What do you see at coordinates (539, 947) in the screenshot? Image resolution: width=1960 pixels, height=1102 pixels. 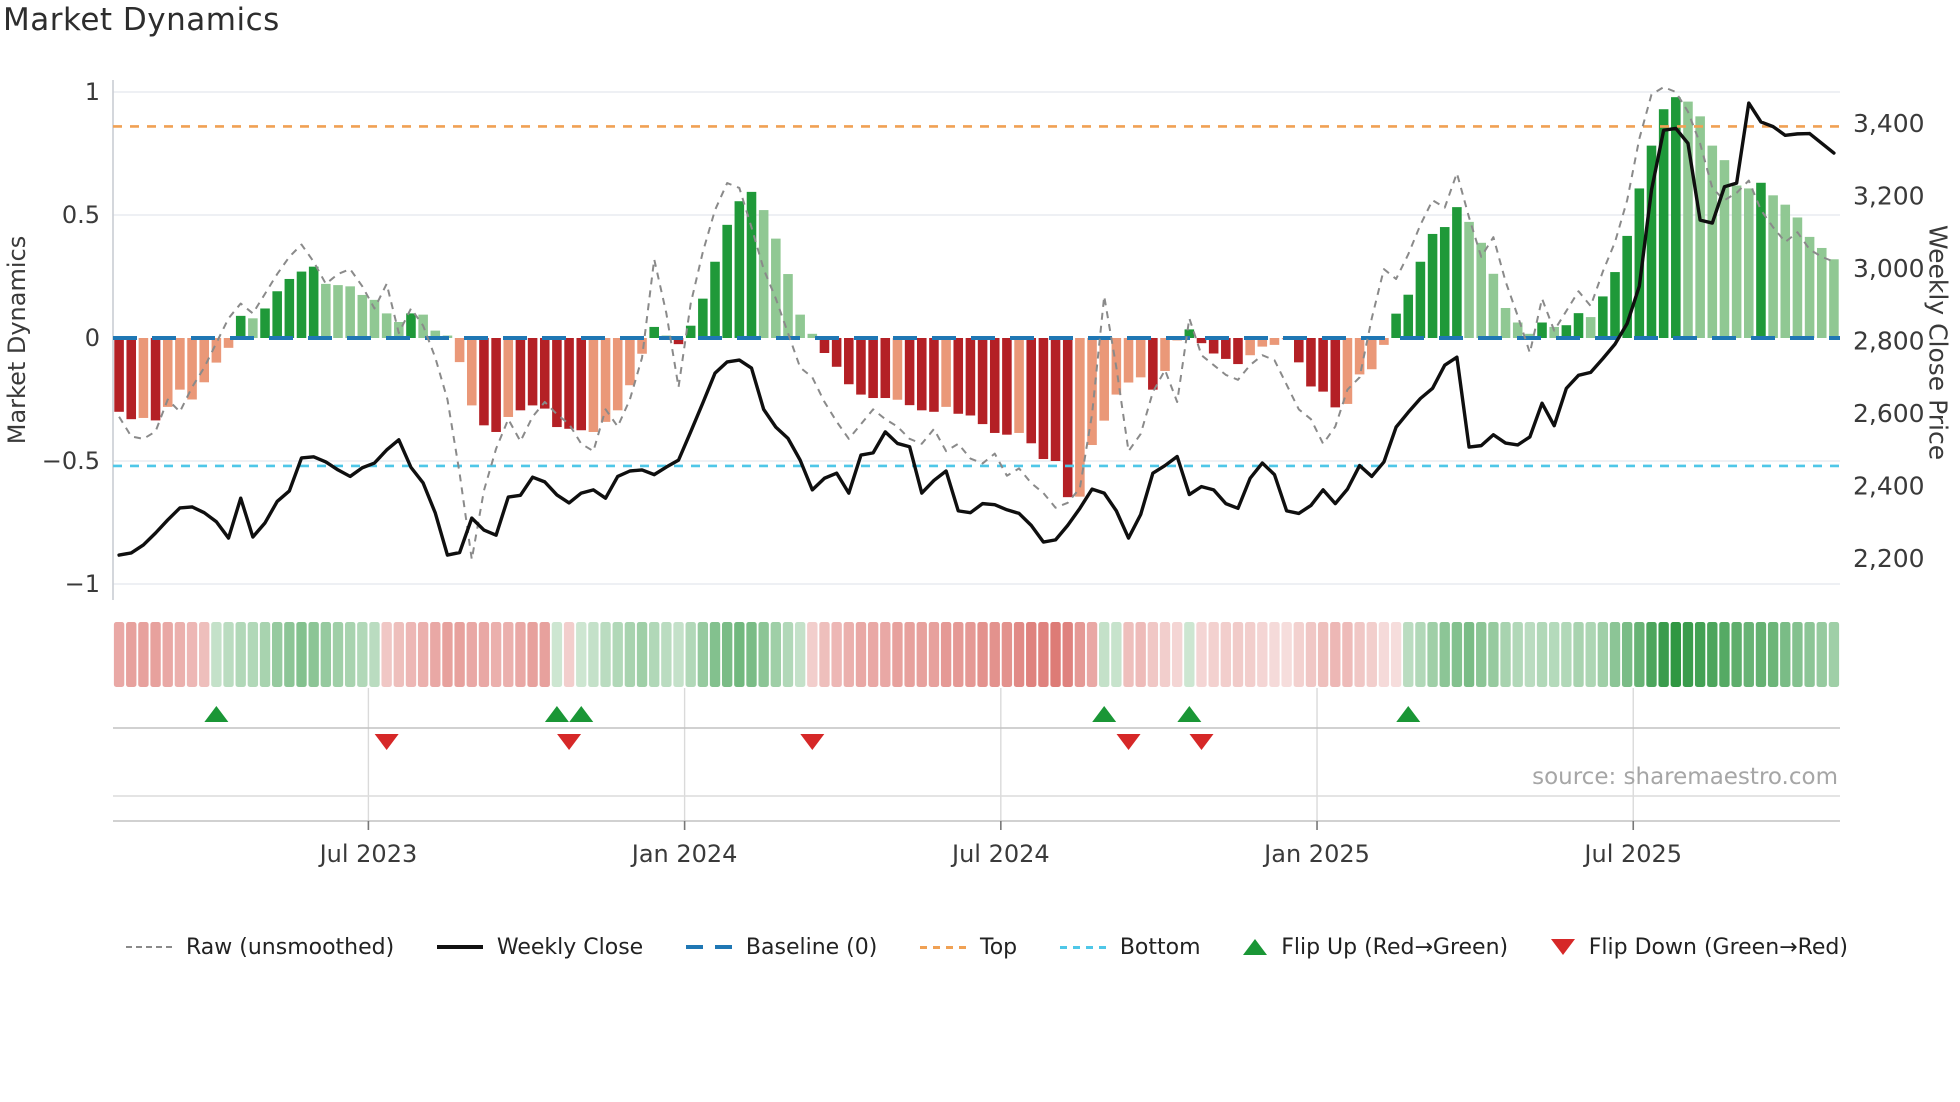 I see `legend-item-weekly-close: Weekly Close` at bounding box center [539, 947].